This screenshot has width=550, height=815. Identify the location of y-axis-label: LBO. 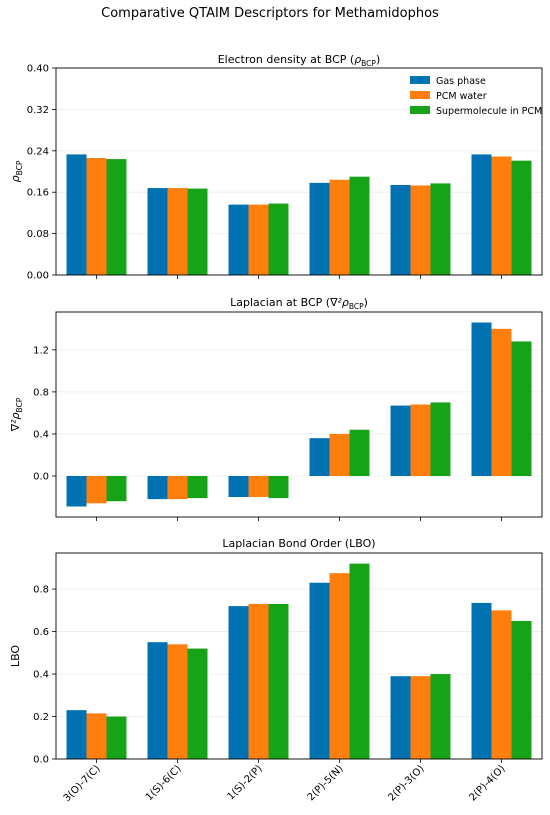
(15, 656).